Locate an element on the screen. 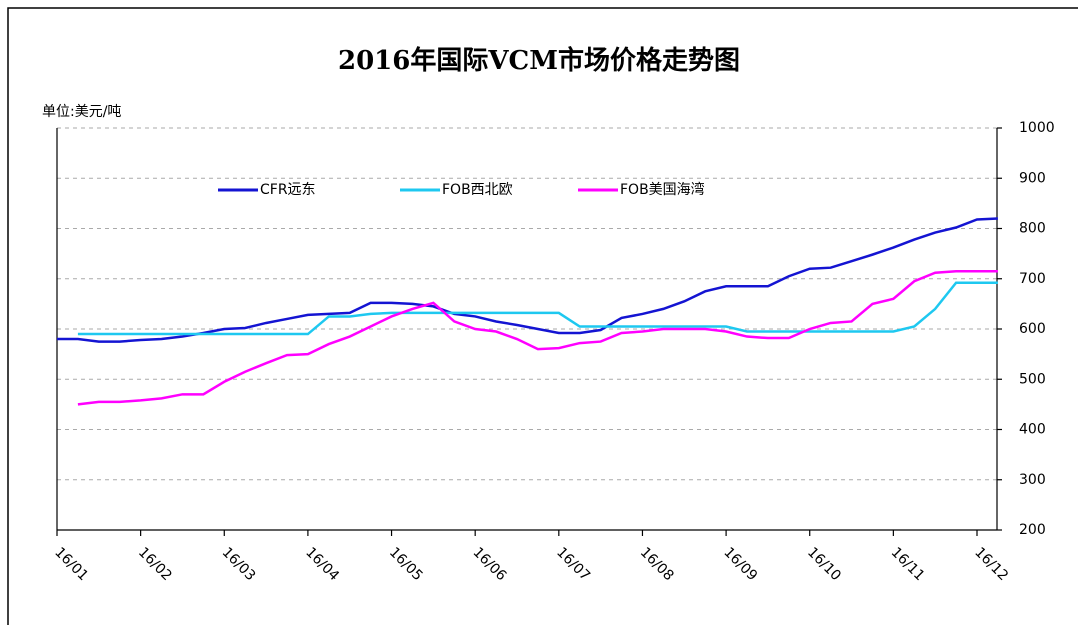 This screenshot has width=1078, height=625. y-tick-label: 900 is located at coordinates (1032, 178).